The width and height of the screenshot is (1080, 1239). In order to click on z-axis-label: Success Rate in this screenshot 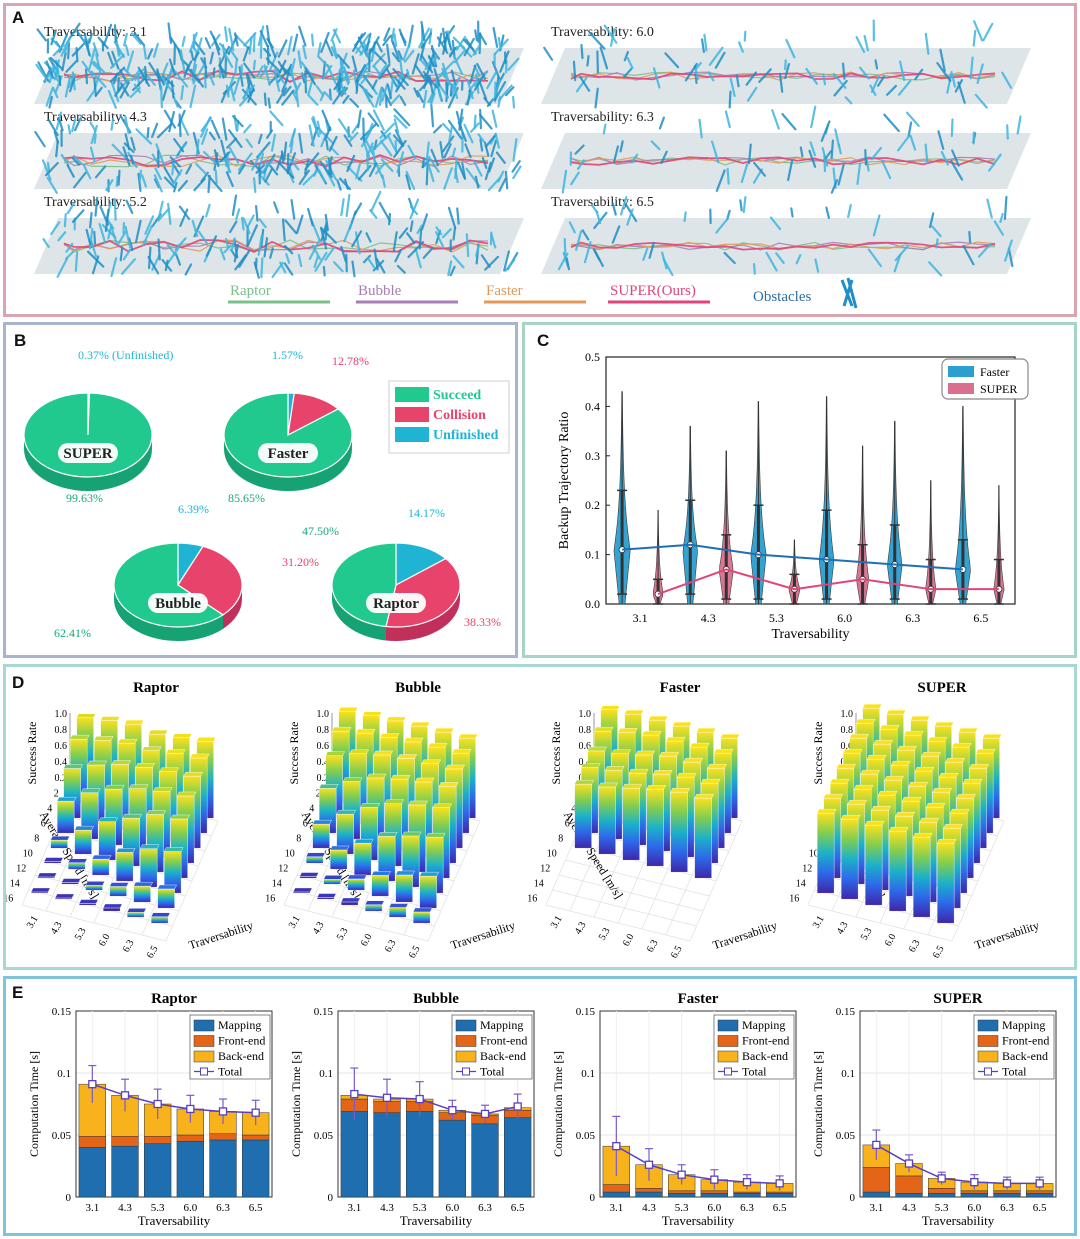, I will do `click(294, 753)`.